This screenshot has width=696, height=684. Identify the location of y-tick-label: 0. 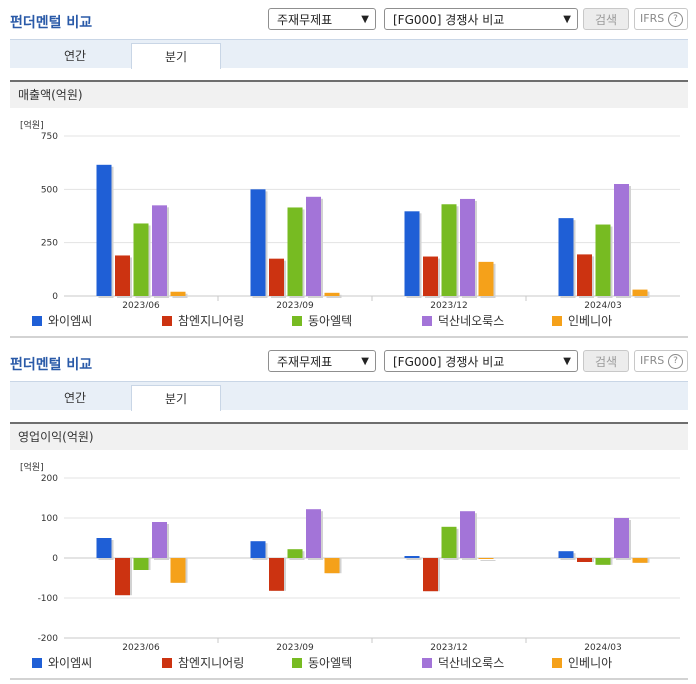
(55, 559).